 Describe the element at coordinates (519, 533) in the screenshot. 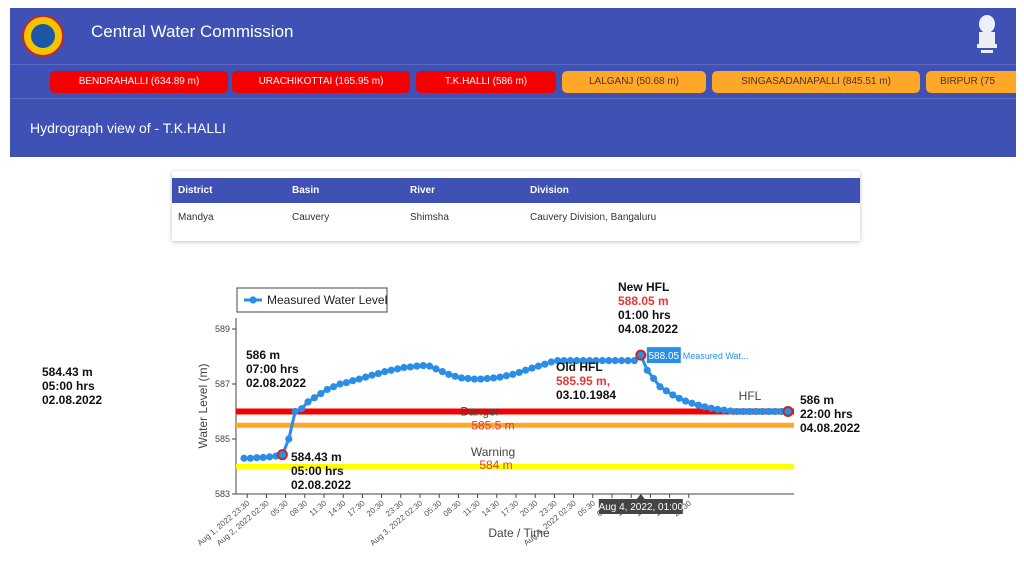

I see `x-axis-title: Date / Time` at that location.